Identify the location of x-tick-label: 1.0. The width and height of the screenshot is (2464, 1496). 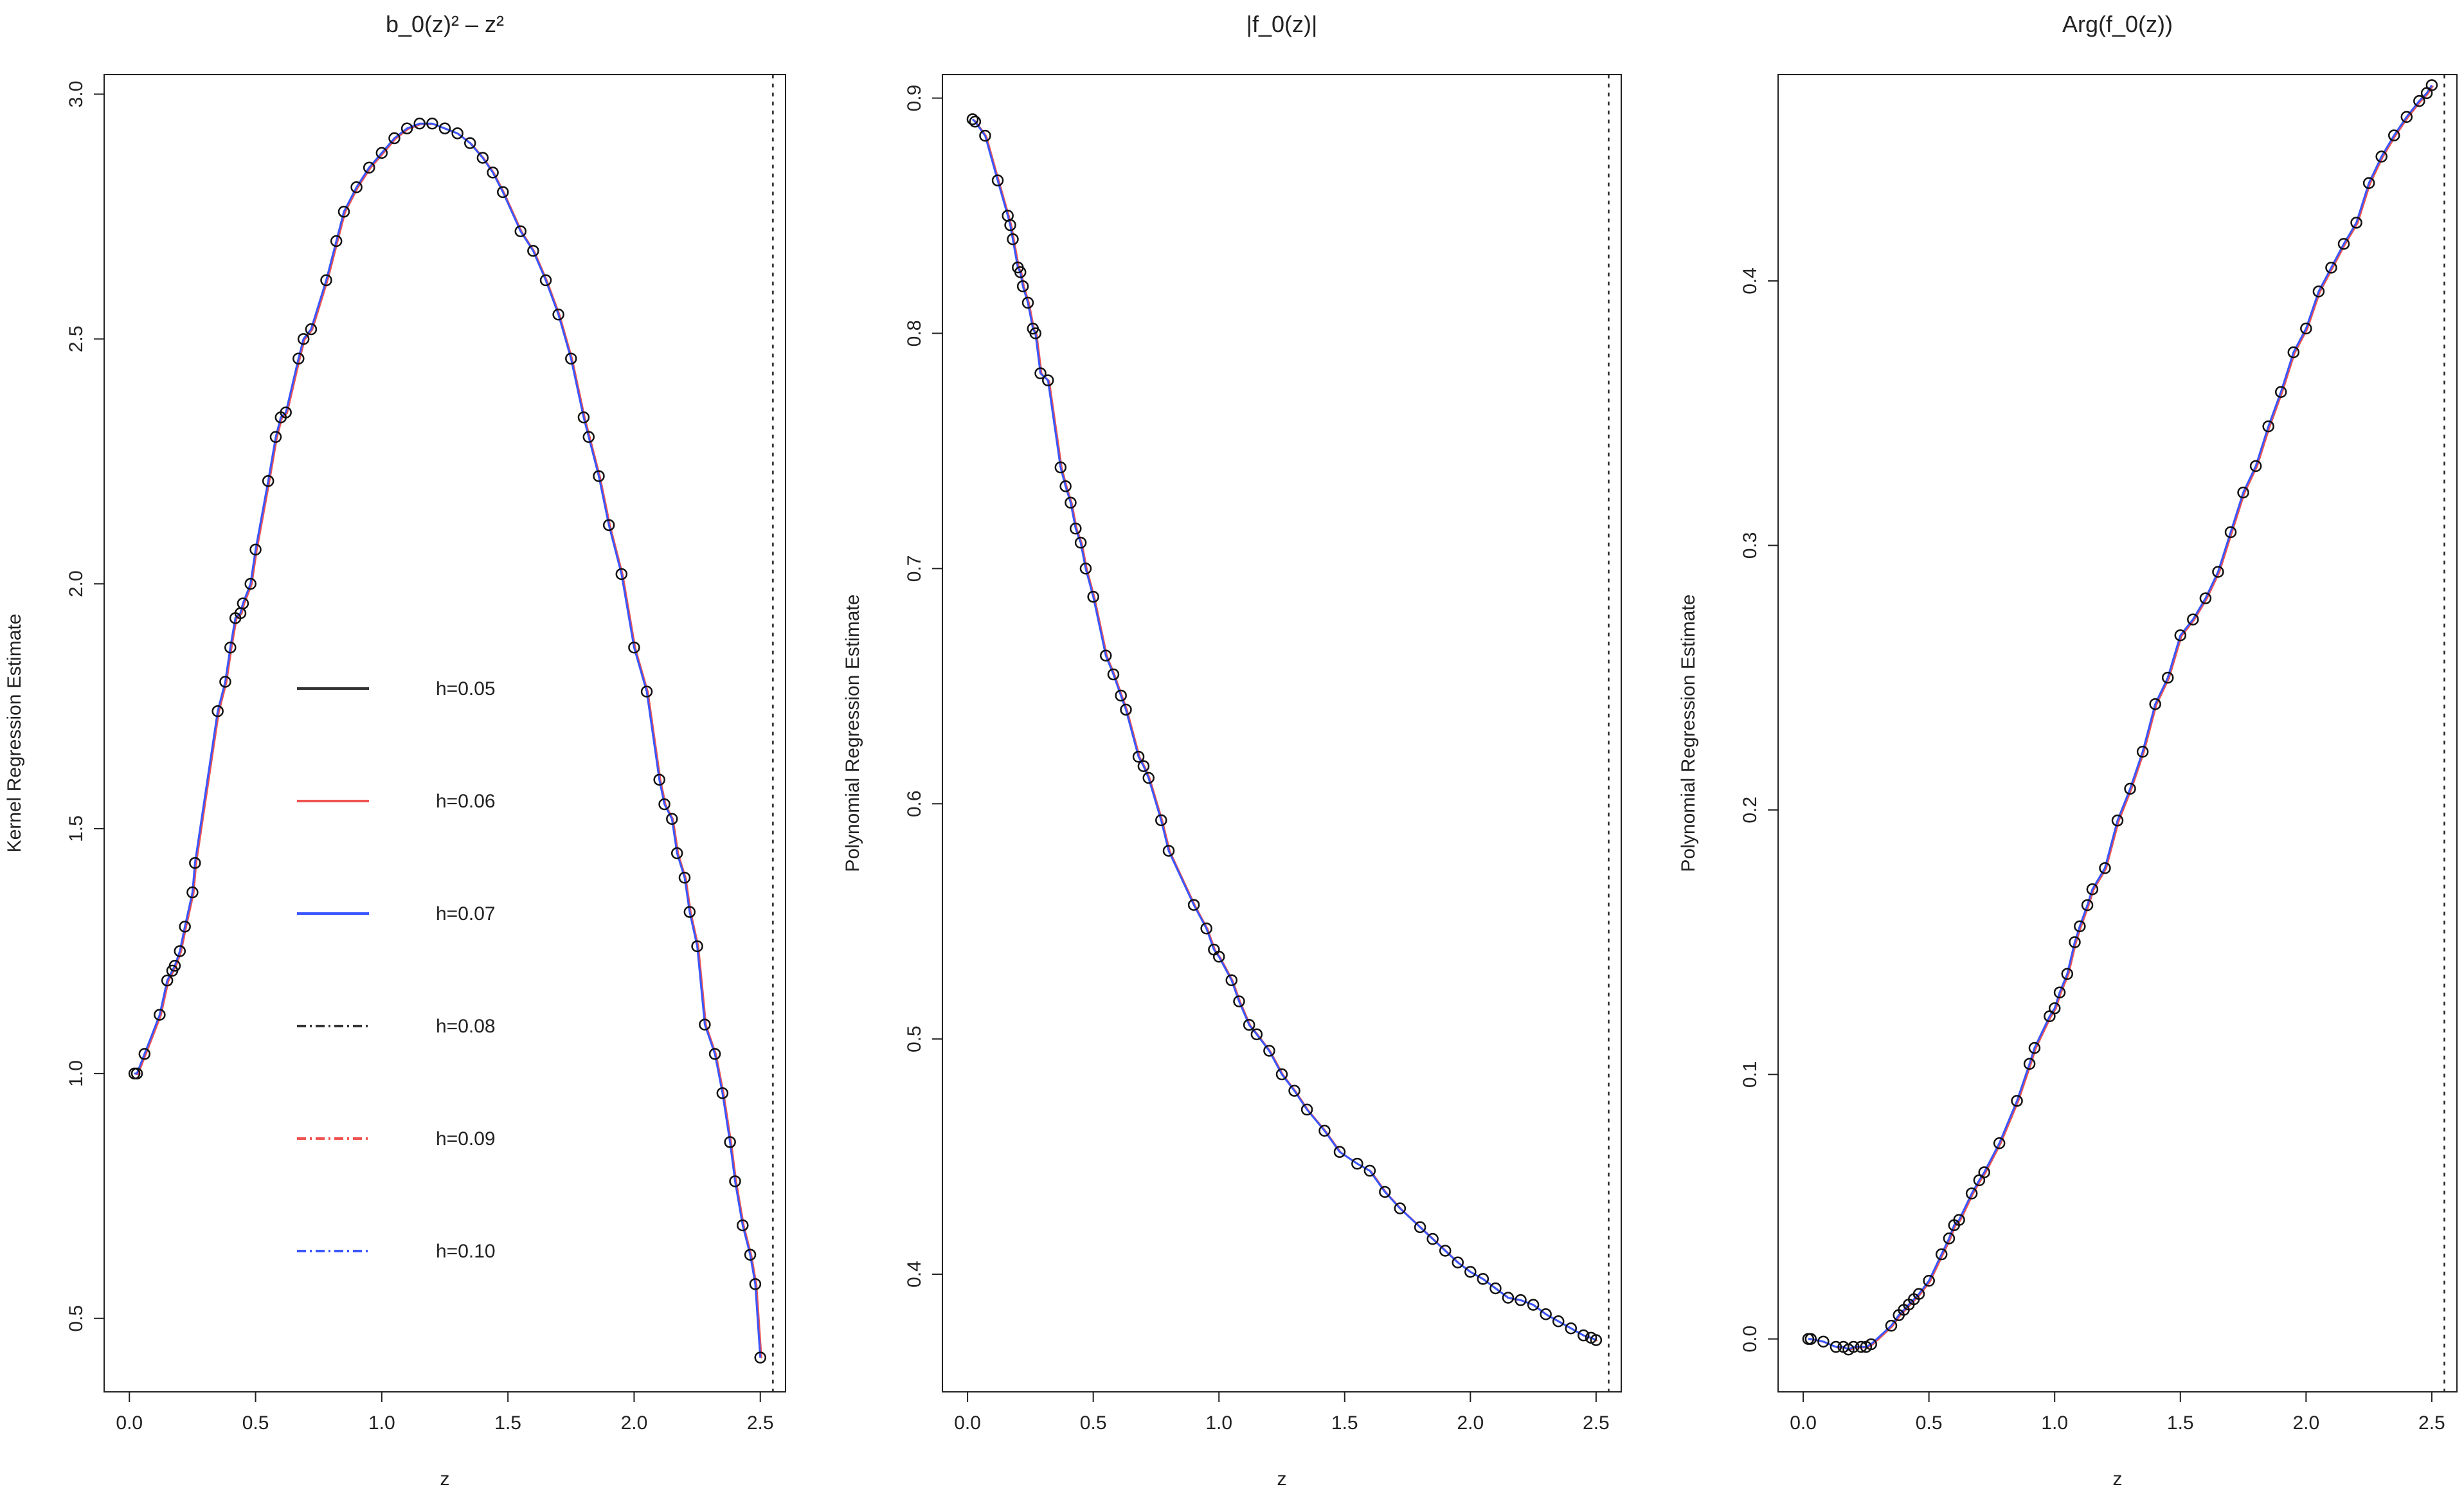
(2054, 1423).